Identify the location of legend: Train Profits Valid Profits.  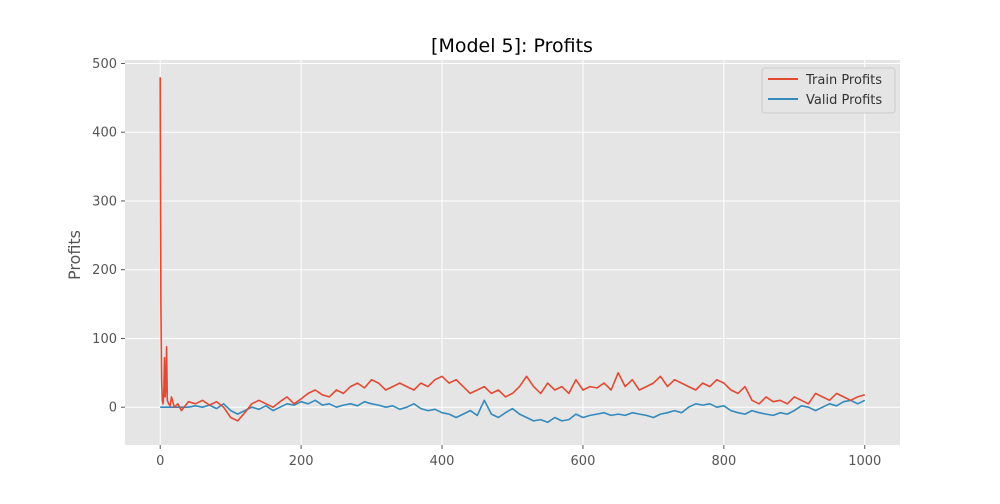
(828, 90).